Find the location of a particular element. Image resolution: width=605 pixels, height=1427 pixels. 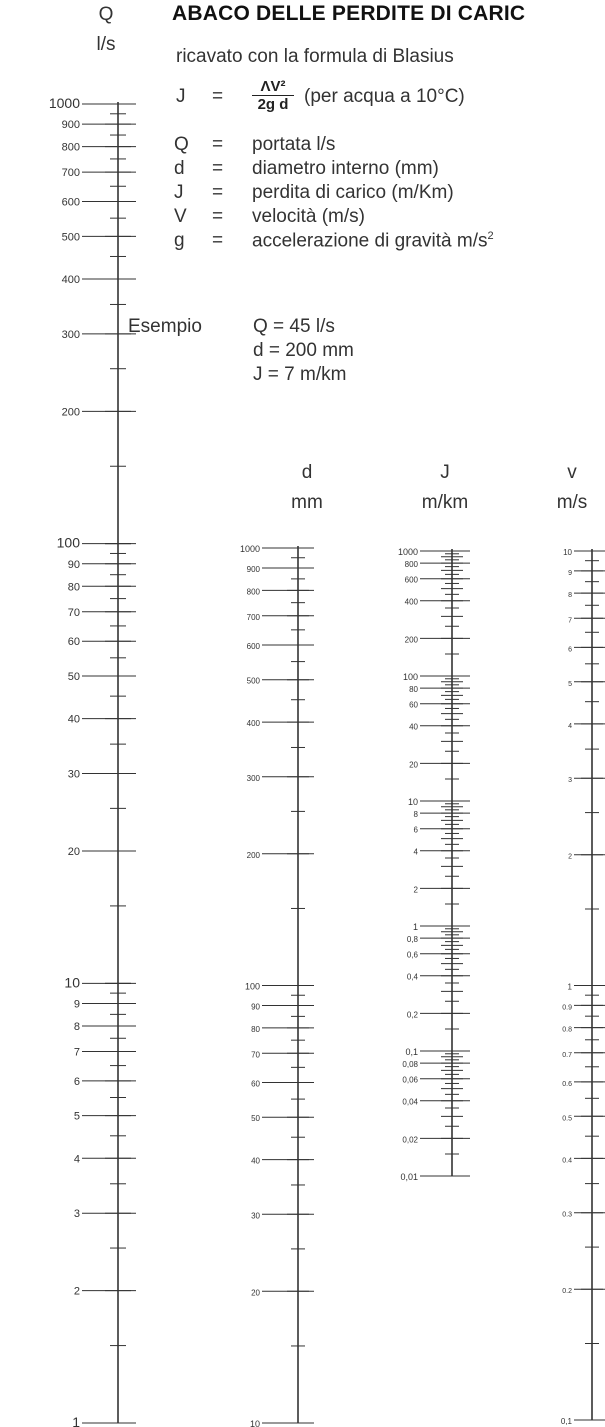

v-tick-label: 0,1 is located at coordinates (567, 1421).